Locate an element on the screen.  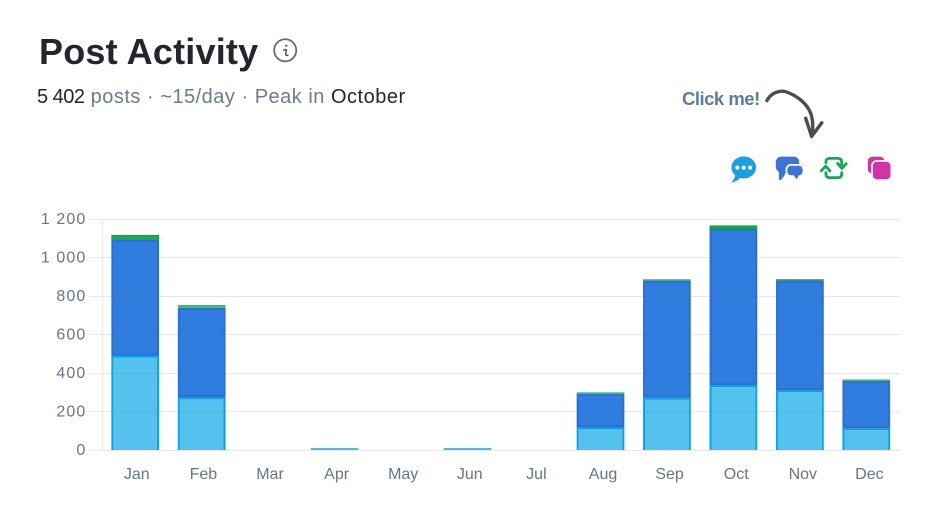
svg-text: 200 is located at coordinates (71, 412).